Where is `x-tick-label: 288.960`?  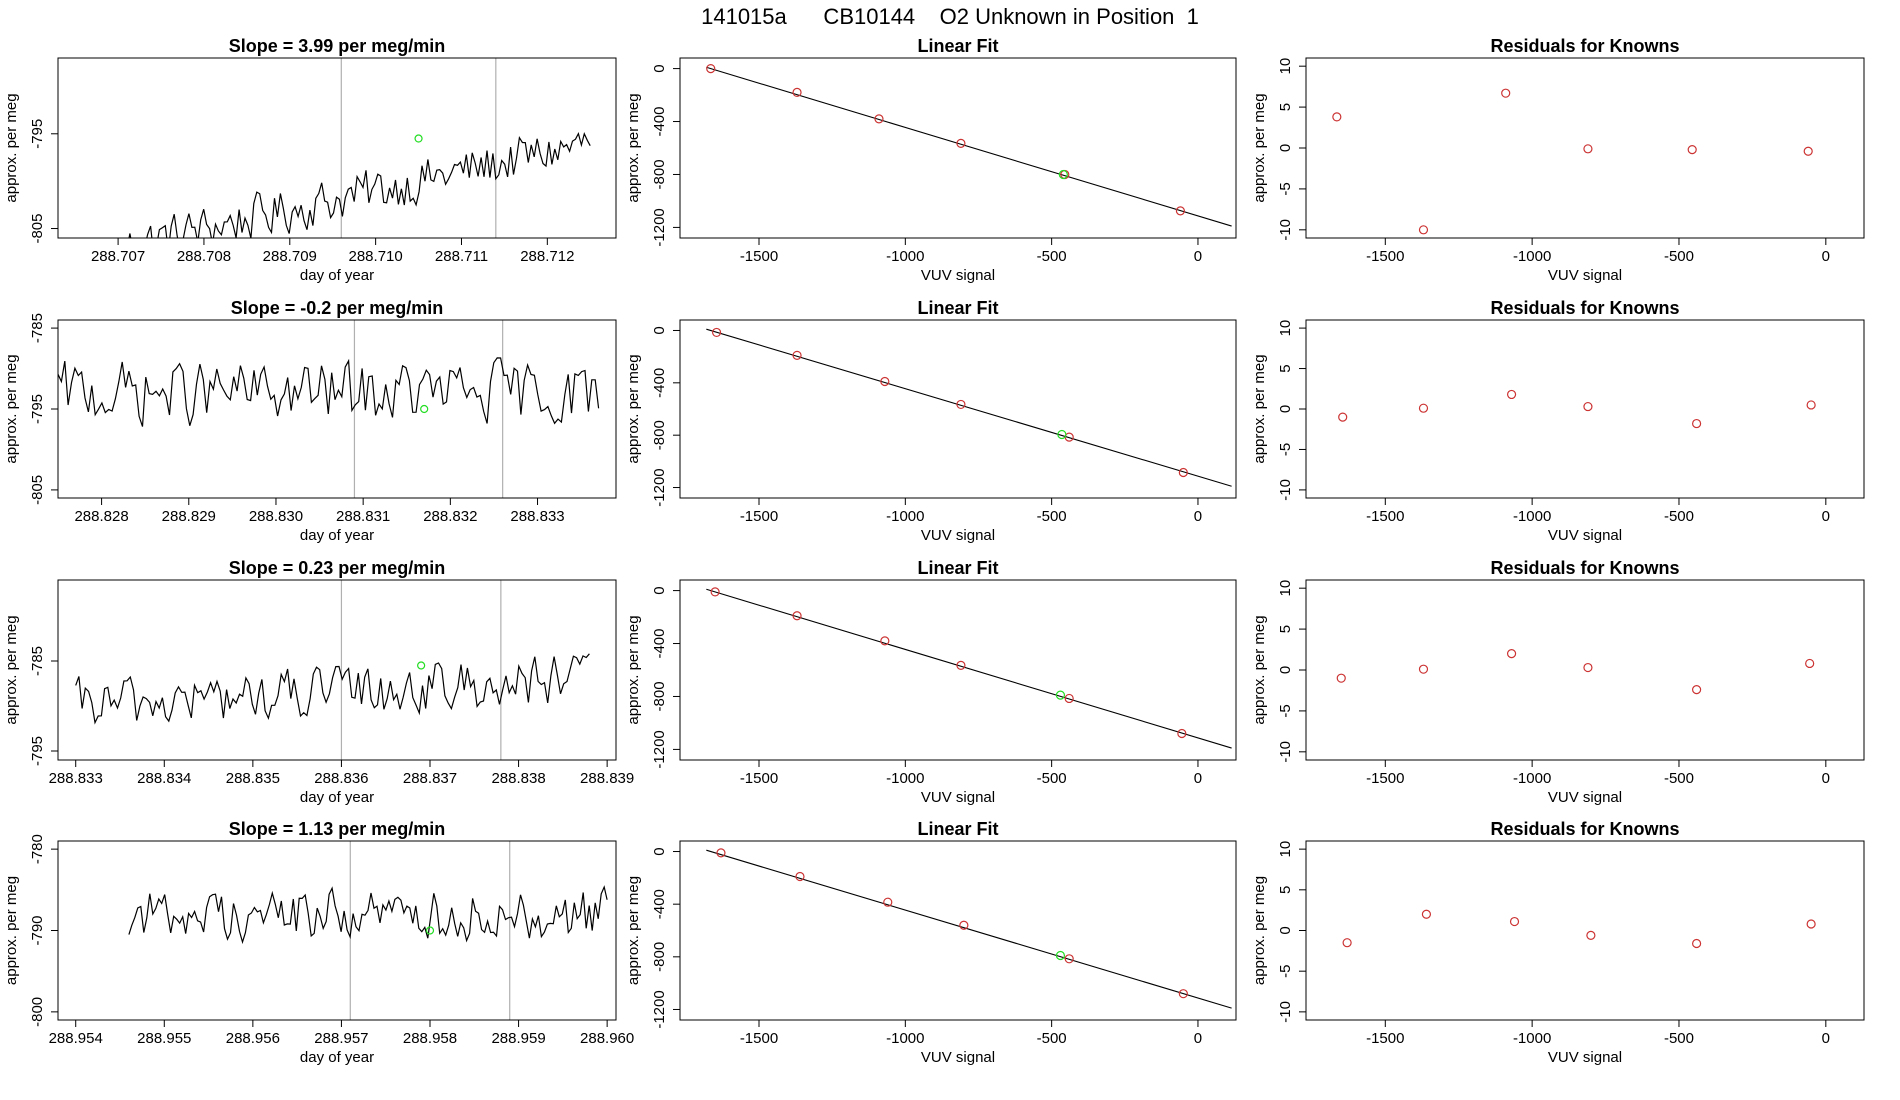 x-tick-label: 288.960 is located at coordinates (607, 1038).